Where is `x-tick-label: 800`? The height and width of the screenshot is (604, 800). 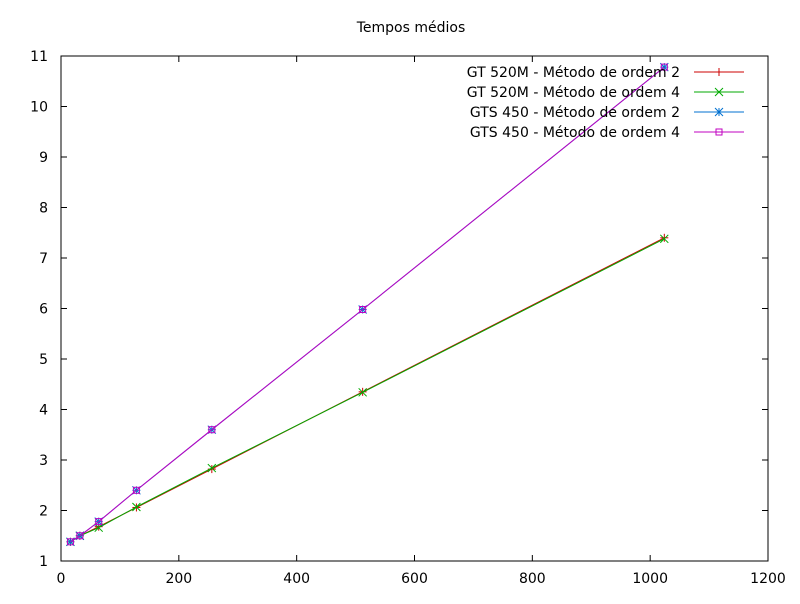
x-tick-label: 800 is located at coordinates (532, 579).